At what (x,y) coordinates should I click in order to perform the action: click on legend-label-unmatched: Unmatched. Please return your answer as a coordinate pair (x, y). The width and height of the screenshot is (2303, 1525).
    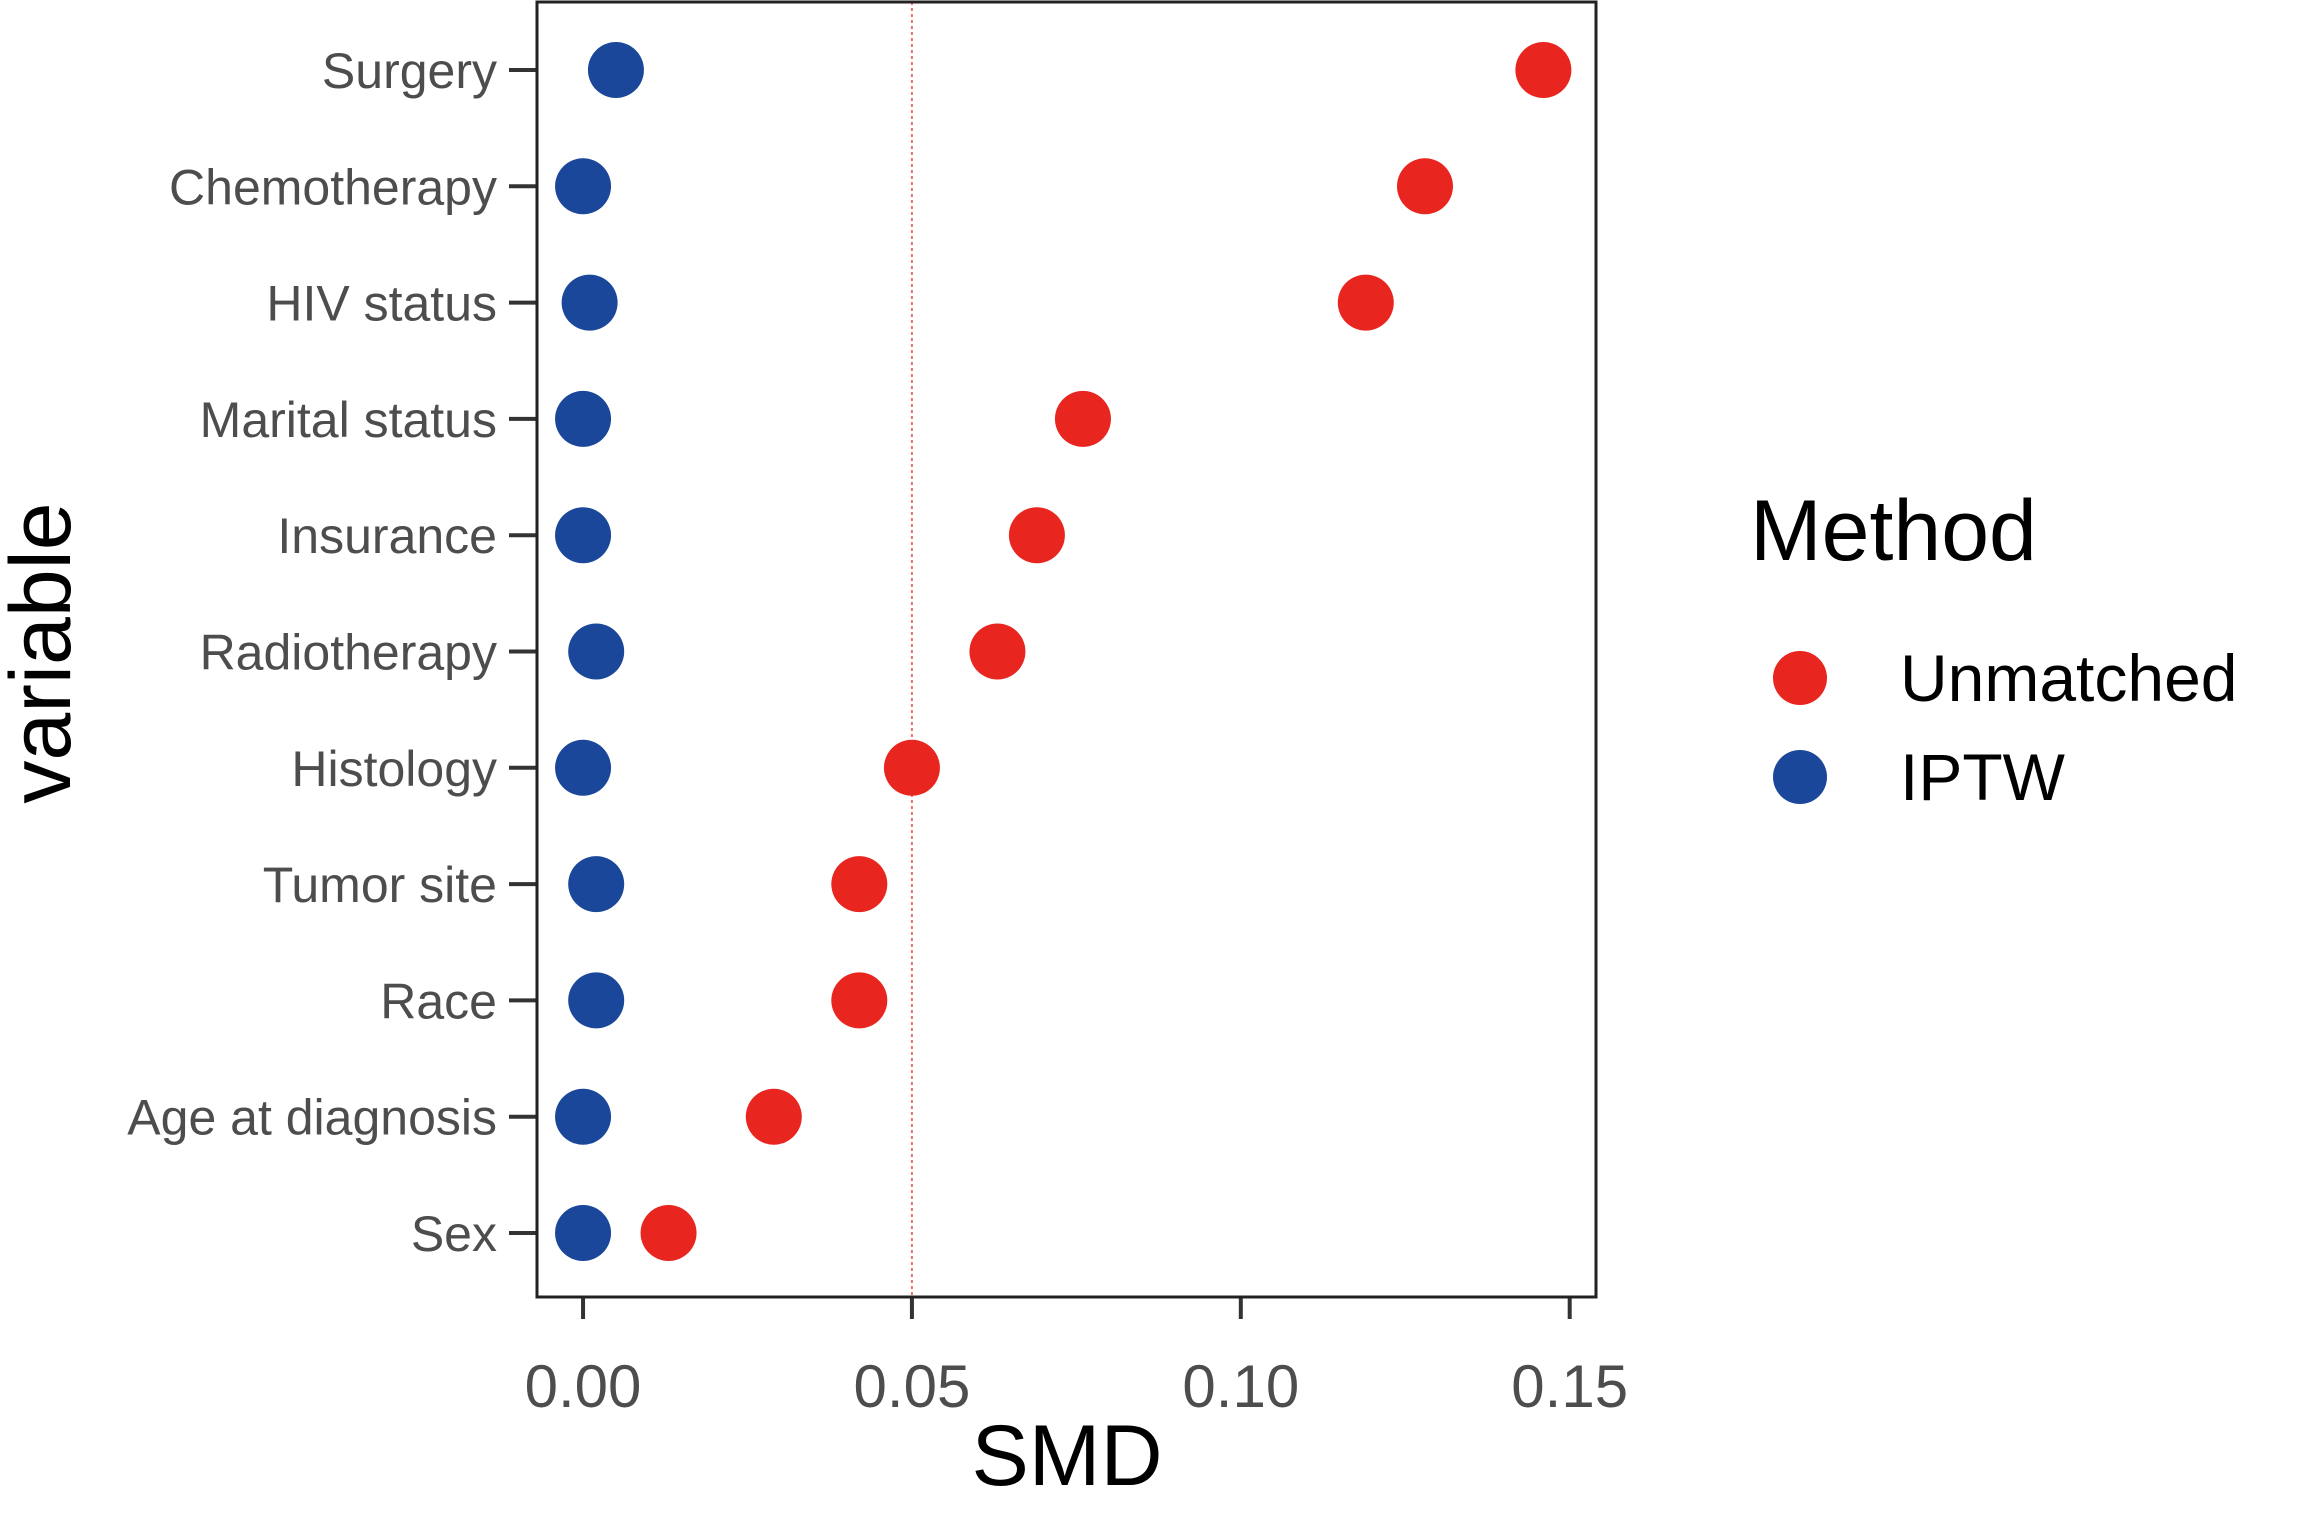
    Looking at the image, I should click on (2069, 678).